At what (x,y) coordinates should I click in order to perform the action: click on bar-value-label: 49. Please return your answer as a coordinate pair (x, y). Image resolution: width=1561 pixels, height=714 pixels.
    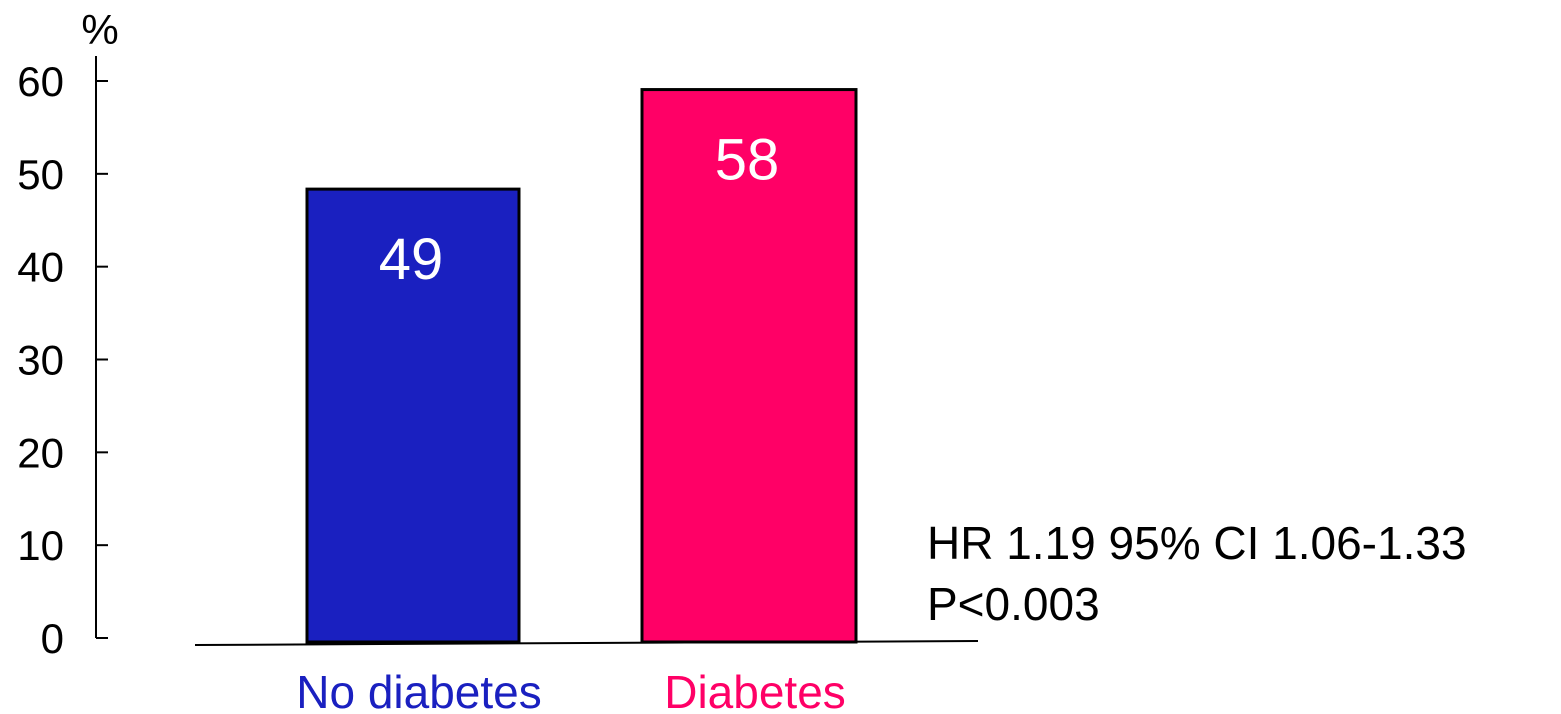
    Looking at the image, I should click on (411, 259).